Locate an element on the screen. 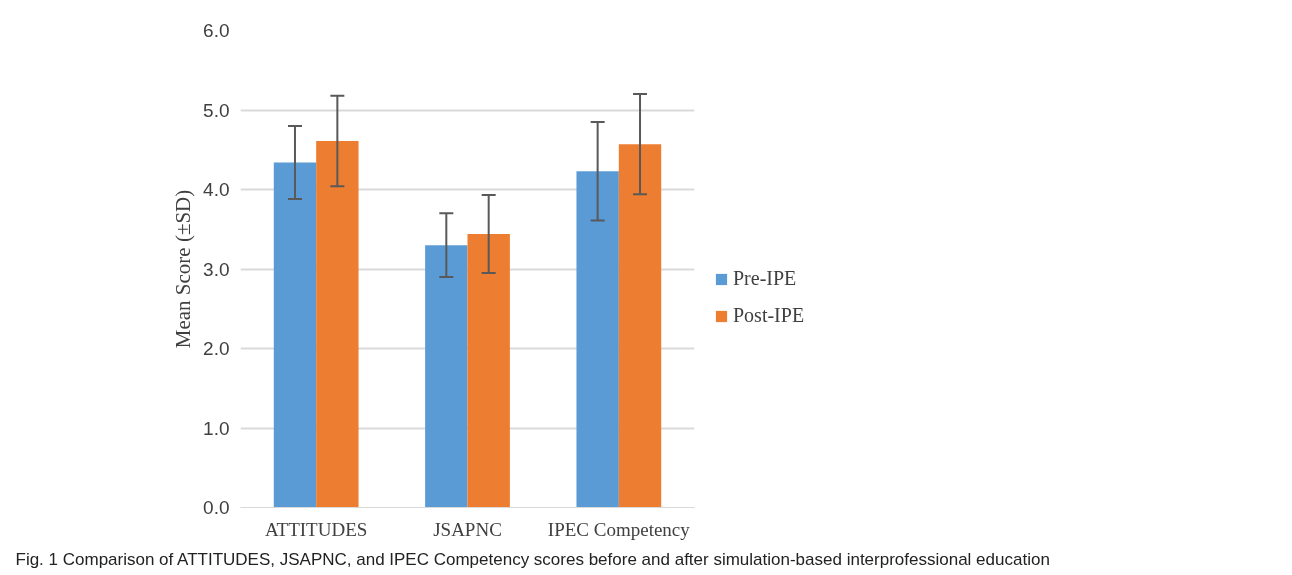  x-tick-label: IPEC Competency is located at coordinates (619, 529).